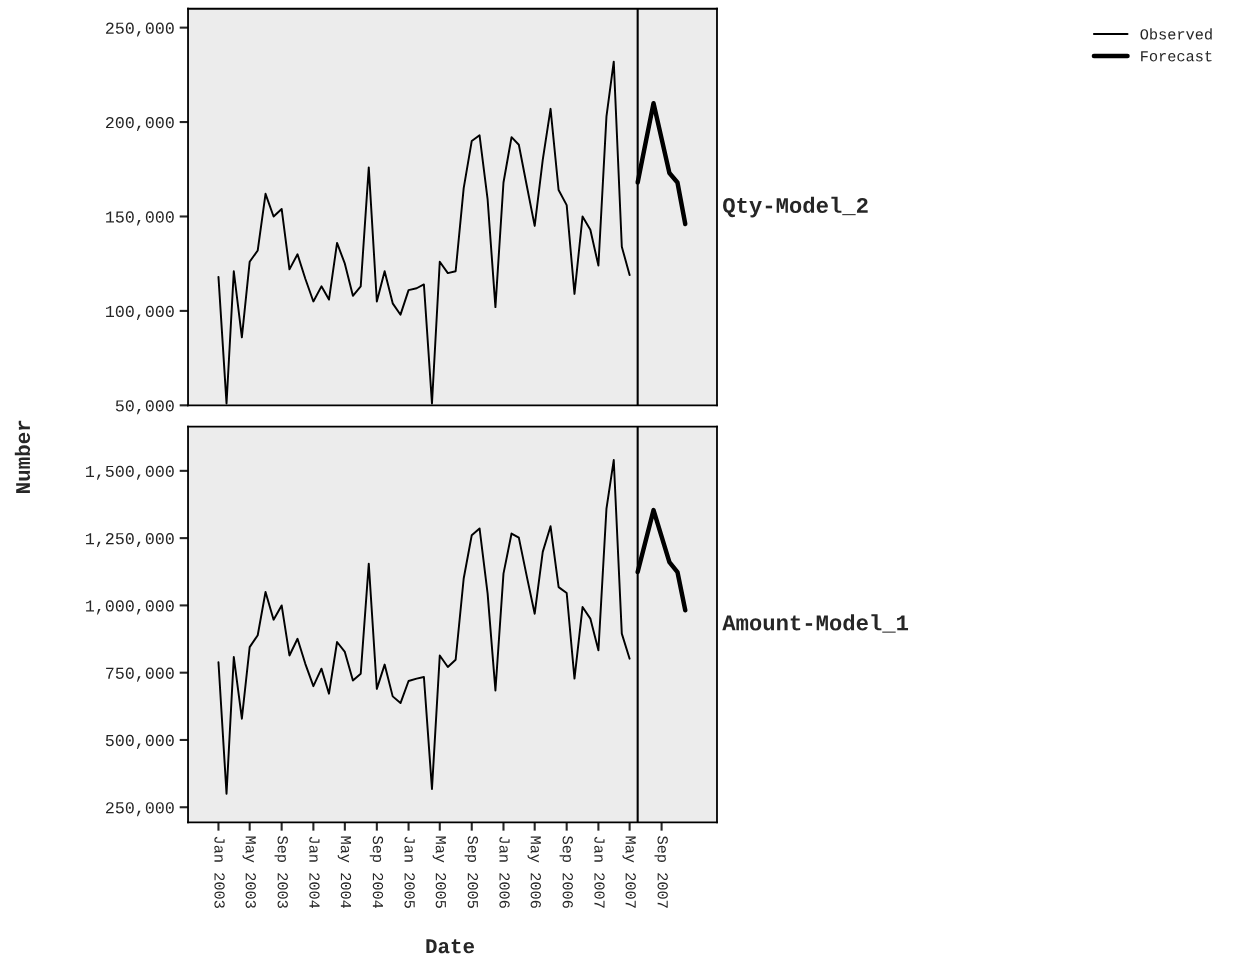 The width and height of the screenshot is (1233, 972). Describe the element at coordinates (130, 540) in the screenshot. I see `y-tick-label: 1,250,000` at that location.